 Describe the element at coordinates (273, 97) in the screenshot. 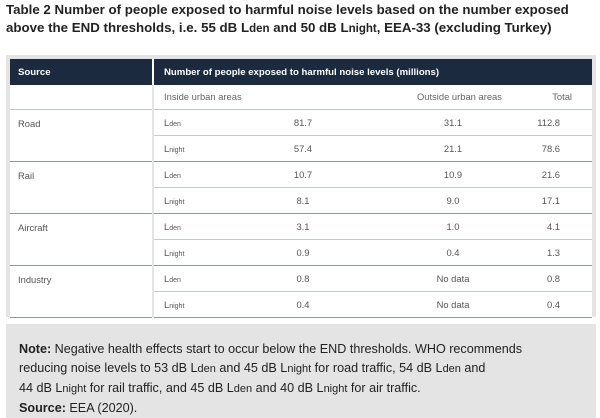

I see `subheader-inside: Inside urban areas` at that location.